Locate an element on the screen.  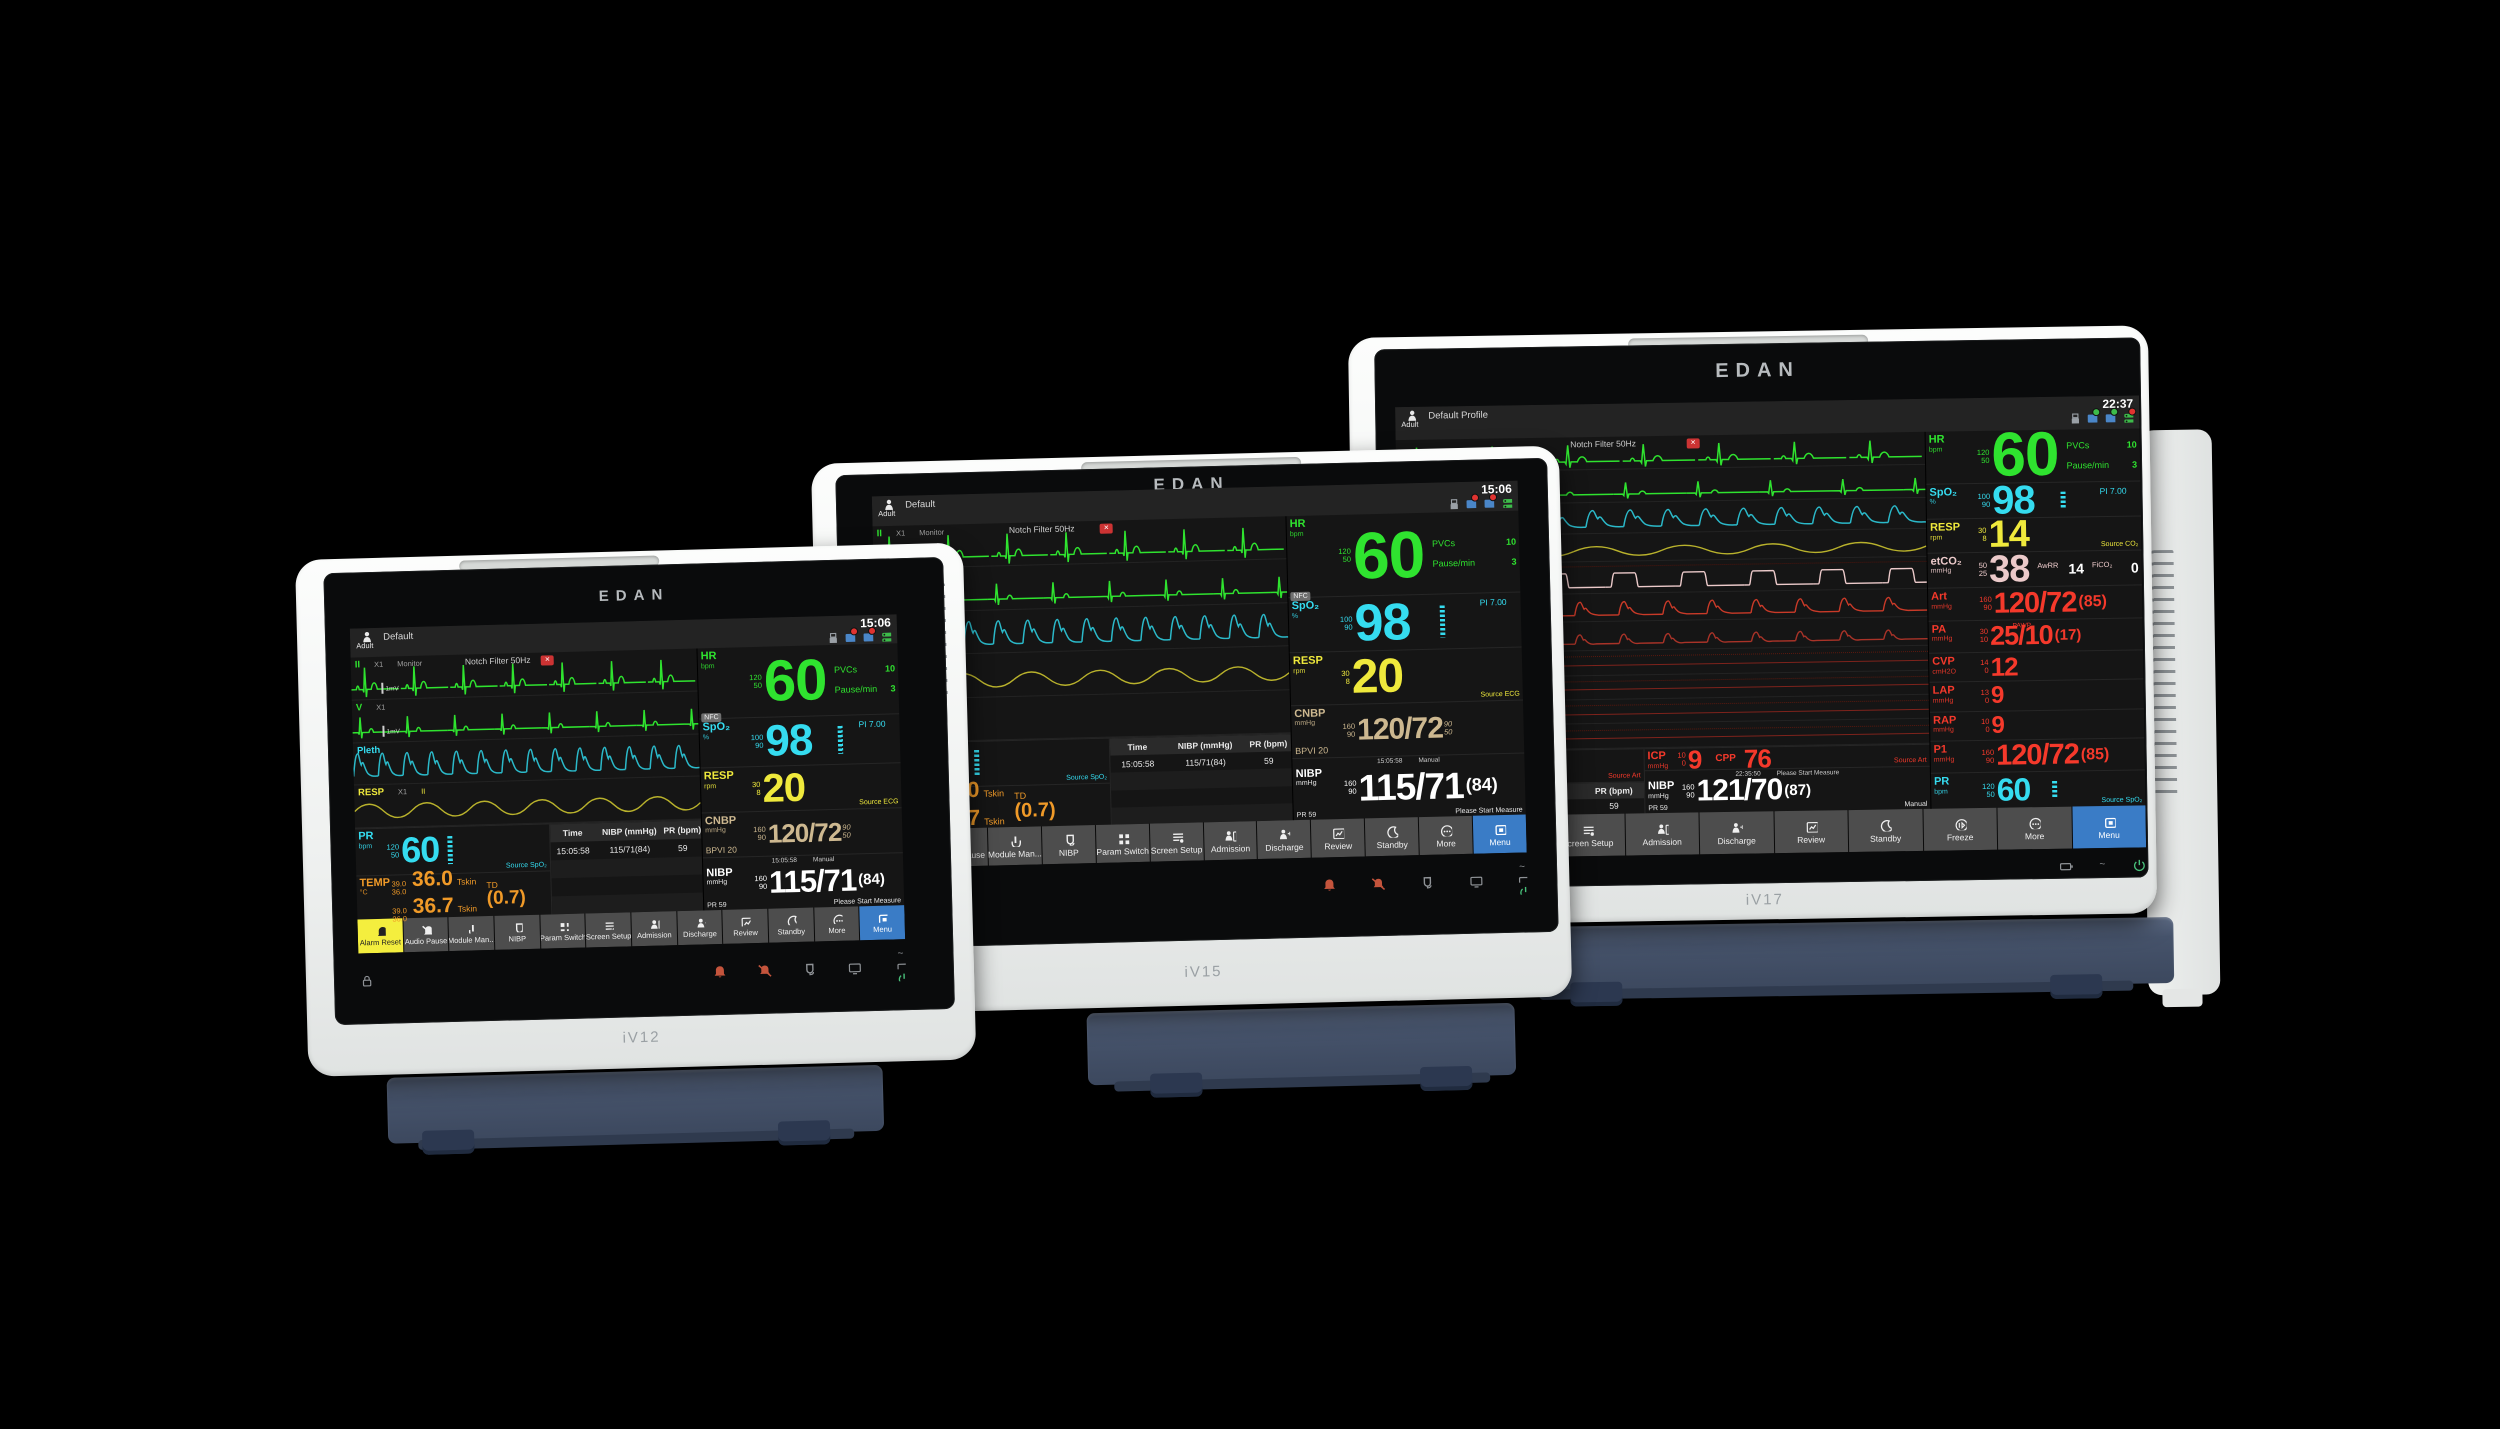
side-foot is located at coordinates (2182, 998).